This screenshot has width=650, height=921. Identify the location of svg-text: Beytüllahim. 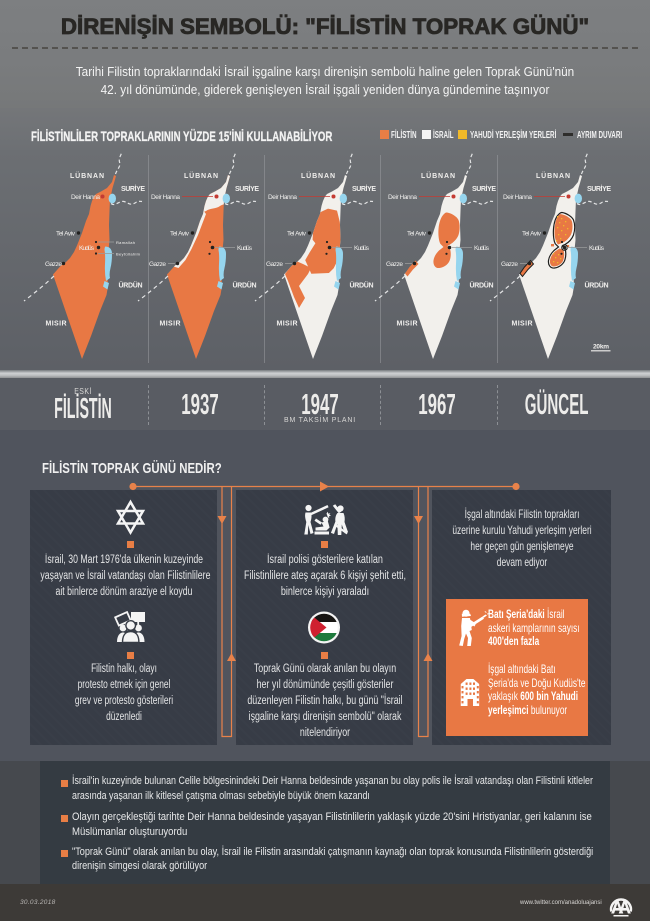
(128, 253).